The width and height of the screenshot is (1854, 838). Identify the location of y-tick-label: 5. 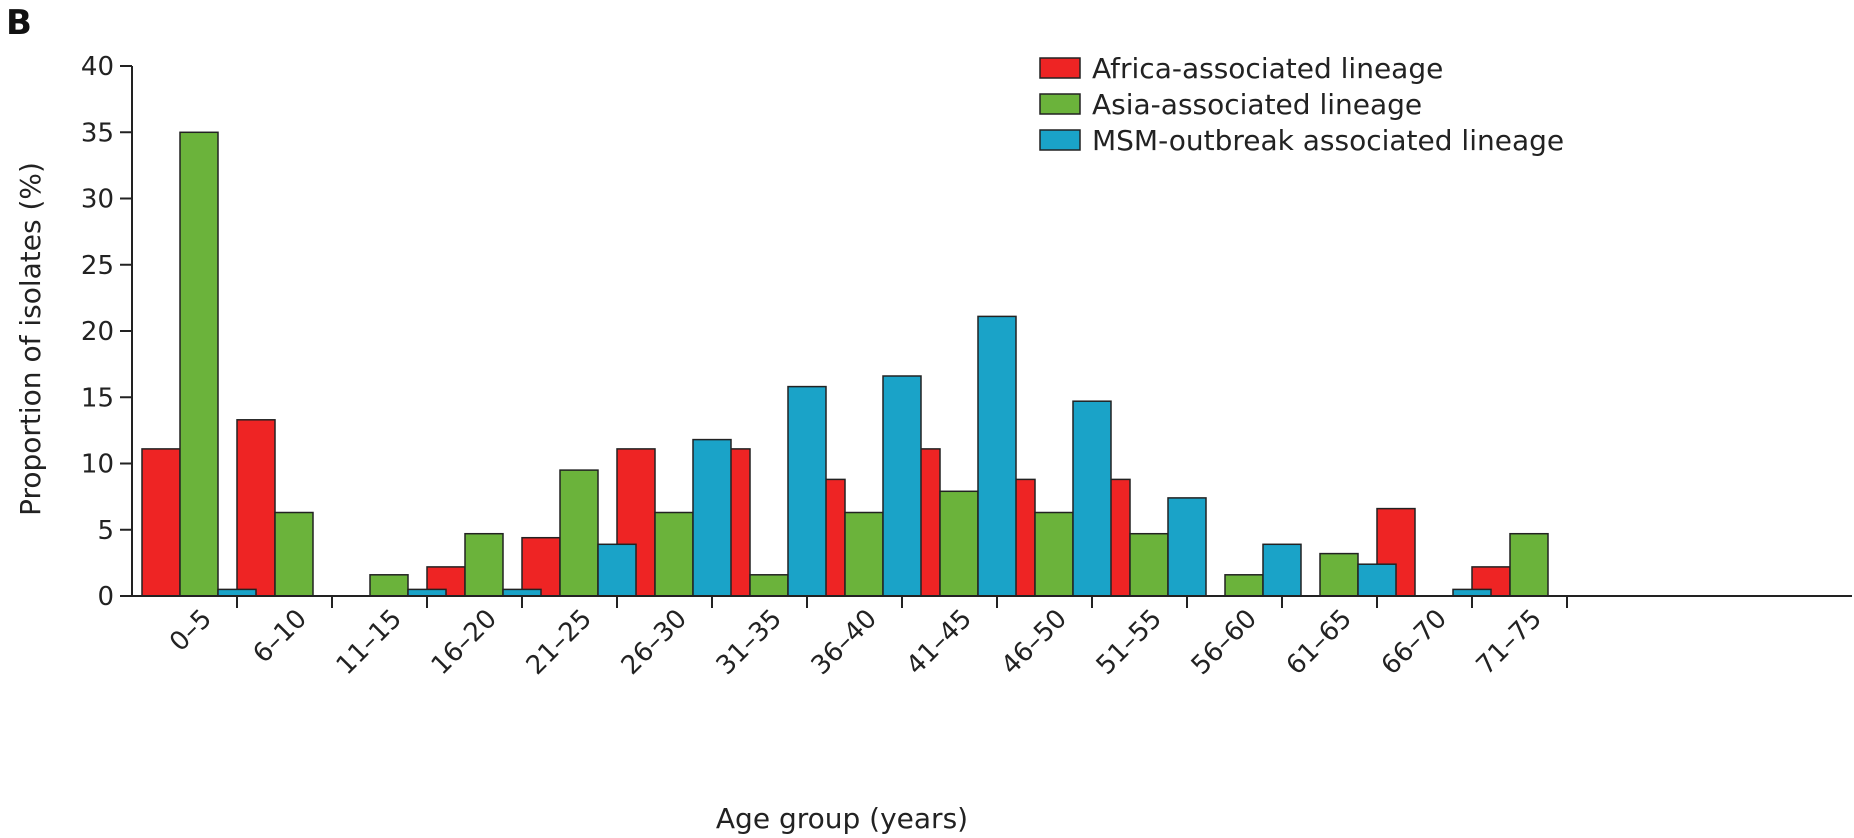
(105, 531).